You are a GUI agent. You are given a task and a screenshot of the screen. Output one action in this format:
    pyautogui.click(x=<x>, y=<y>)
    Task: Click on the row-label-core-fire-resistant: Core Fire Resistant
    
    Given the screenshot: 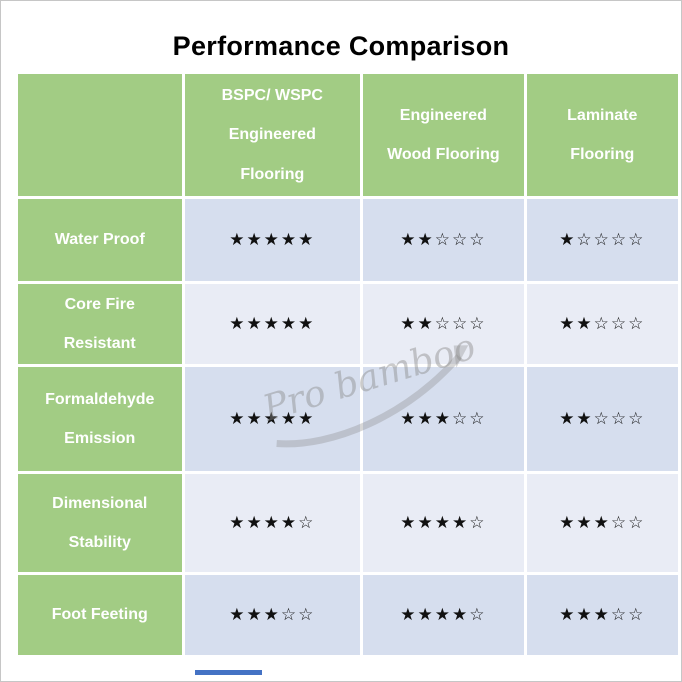 What is the action you would take?
    pyautogui.click(x=100, y=324)
    